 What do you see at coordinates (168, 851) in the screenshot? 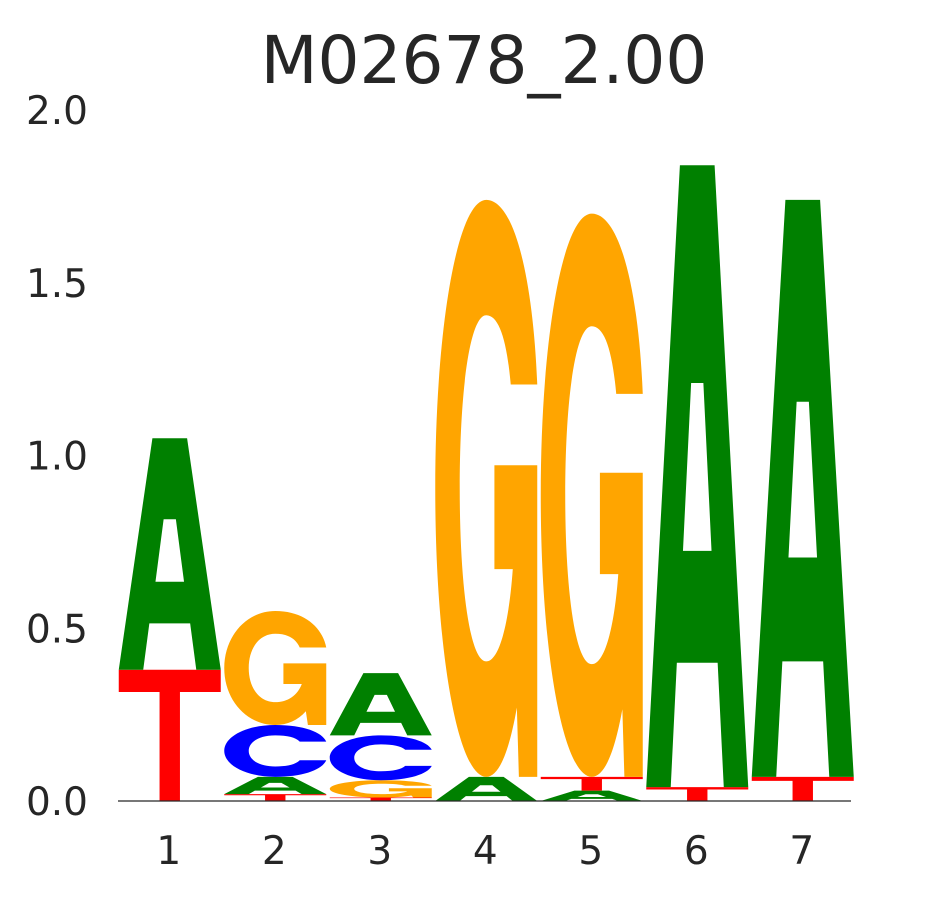
I see `x-tick-label: 1` at bounding box center [168, 851].